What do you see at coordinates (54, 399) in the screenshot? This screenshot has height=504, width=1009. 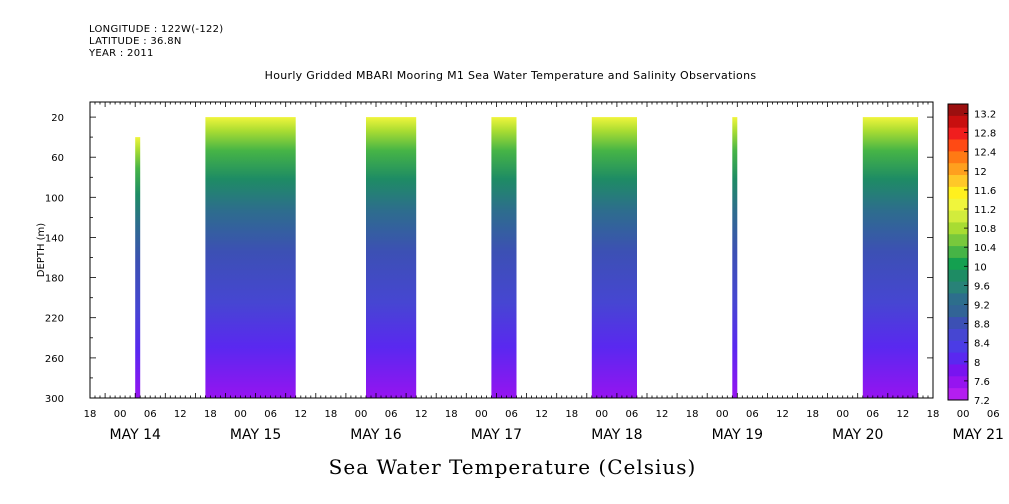 I see `y-tick-label: 300` at bounding box center [54, 399].